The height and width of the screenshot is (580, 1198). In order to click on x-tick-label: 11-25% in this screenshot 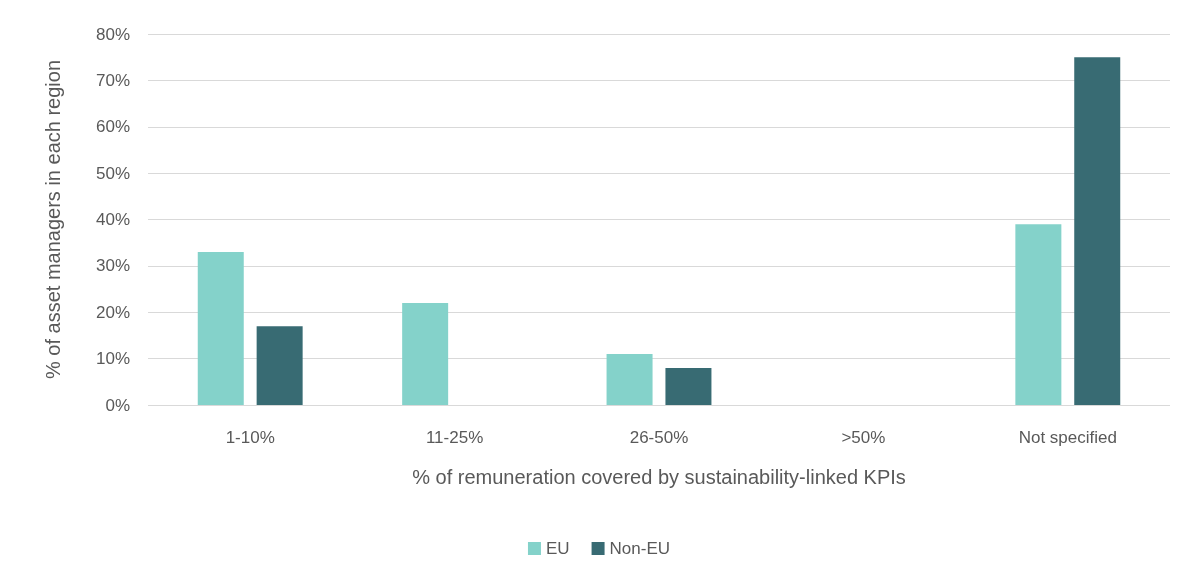, I will do `click(454, 437)`.